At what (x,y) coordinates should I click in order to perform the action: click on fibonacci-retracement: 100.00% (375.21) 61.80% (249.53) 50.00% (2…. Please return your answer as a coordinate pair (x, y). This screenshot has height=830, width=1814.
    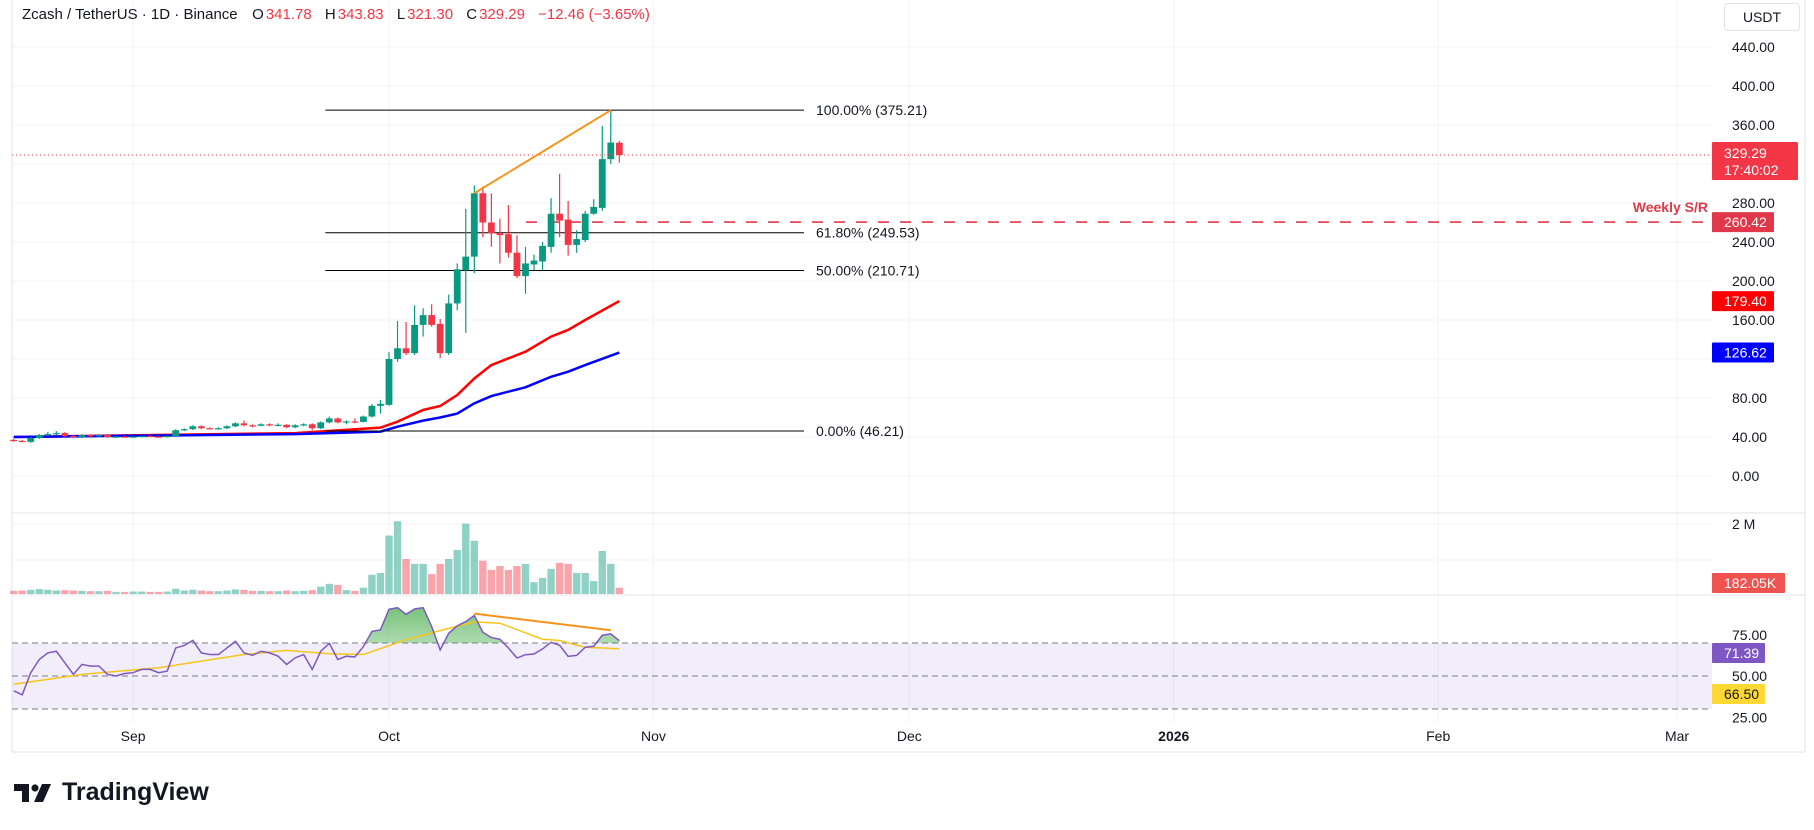
    Looking at the image, I should click on (626, 270).